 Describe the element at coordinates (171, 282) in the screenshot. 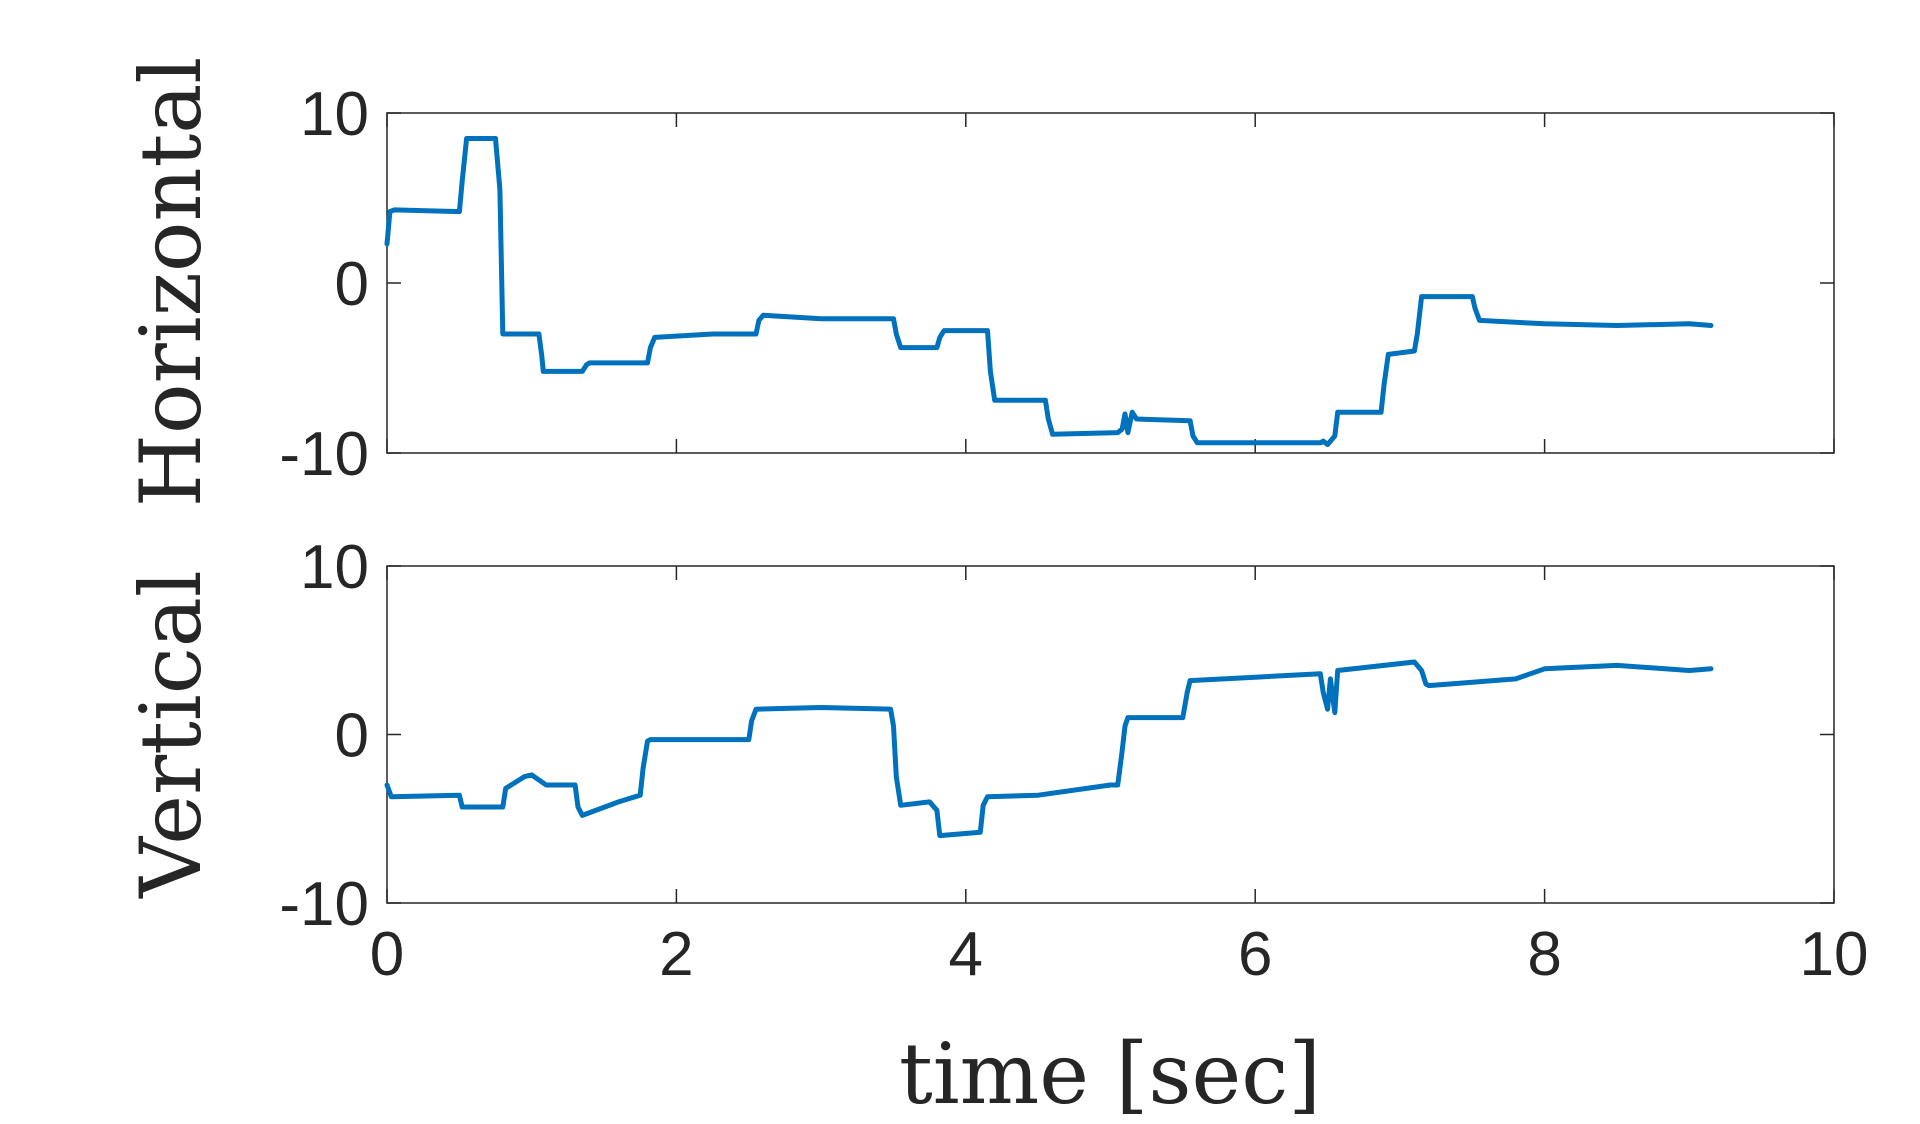

I see `horizontal-y-axis-label: Horizontal` at that location.